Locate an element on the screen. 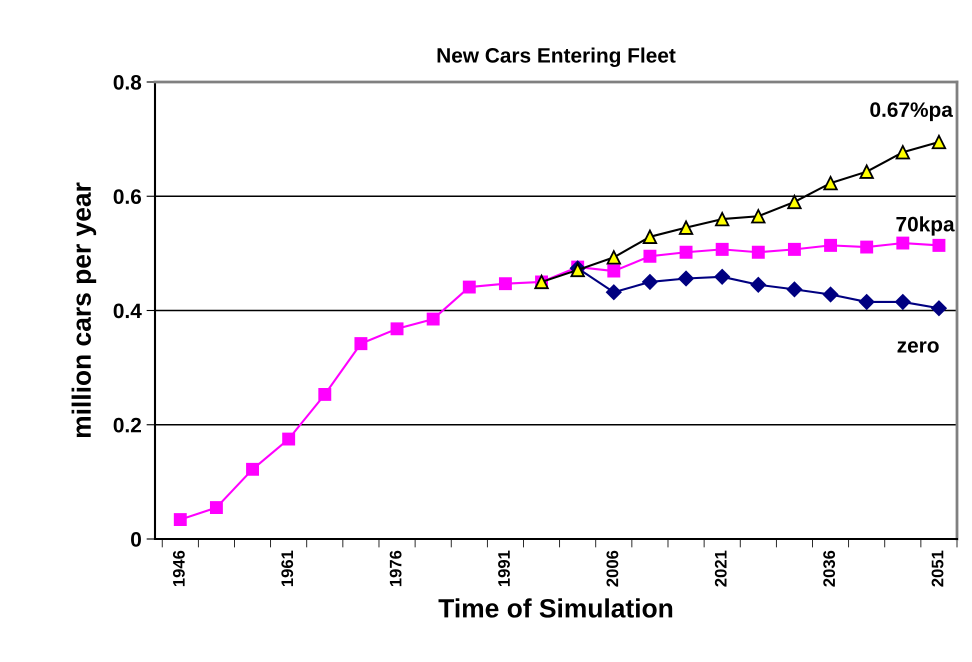 The width and height of the screenshot is (972, 662). x-tick-label: 2051 is located at coordinates (938, 568).